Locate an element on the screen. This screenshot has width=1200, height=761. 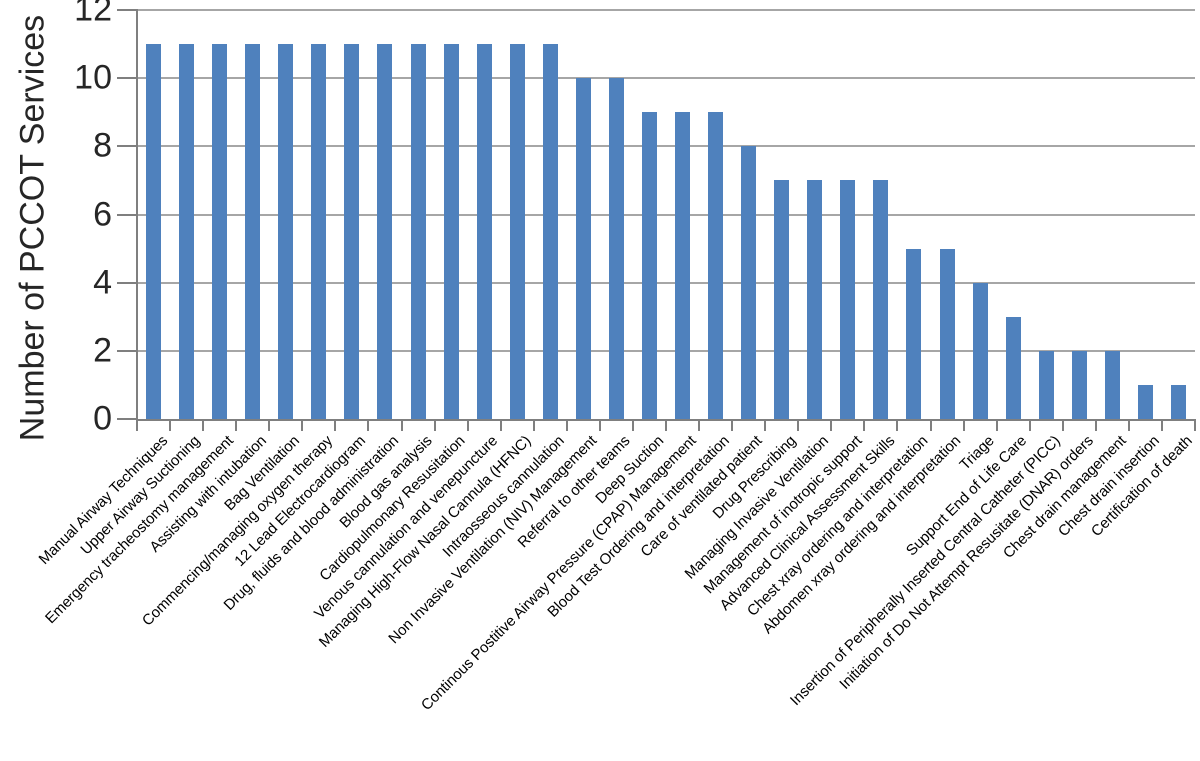
y-tick-label: 0 is located at coordinates (102, 418).